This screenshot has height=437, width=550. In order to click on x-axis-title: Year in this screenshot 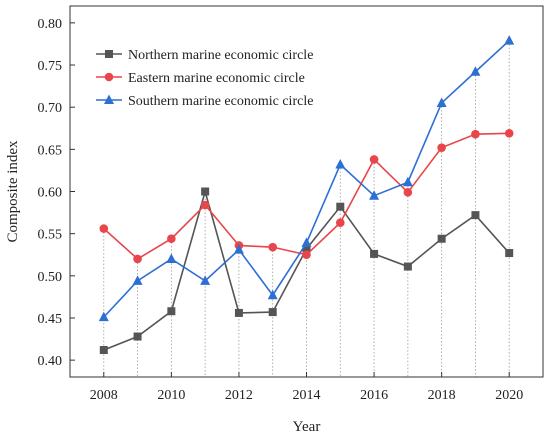, I will do `click(307, 427)`.